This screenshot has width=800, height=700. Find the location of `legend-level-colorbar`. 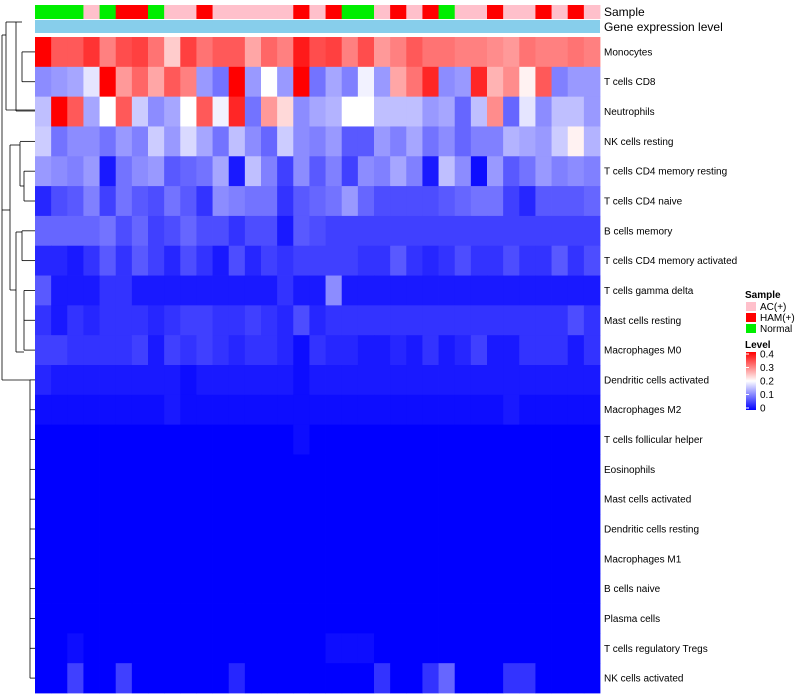

legend-level-colorbar is located at coordinates (751, 381).